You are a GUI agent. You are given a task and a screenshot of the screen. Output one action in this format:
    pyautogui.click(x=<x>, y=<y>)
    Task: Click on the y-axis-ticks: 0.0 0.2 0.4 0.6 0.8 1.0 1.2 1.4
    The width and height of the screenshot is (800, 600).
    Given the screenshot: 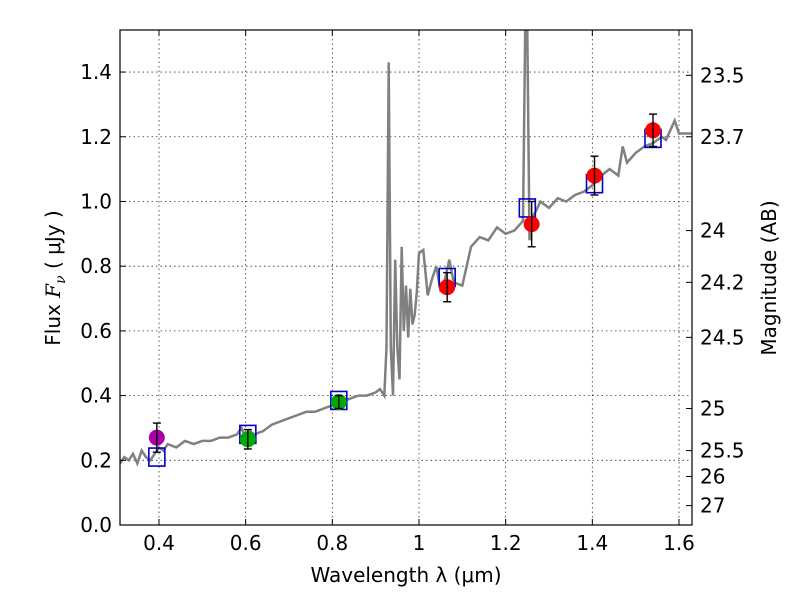 What is the action you would take?
    pyautogui.click(x=103, y=298)
    